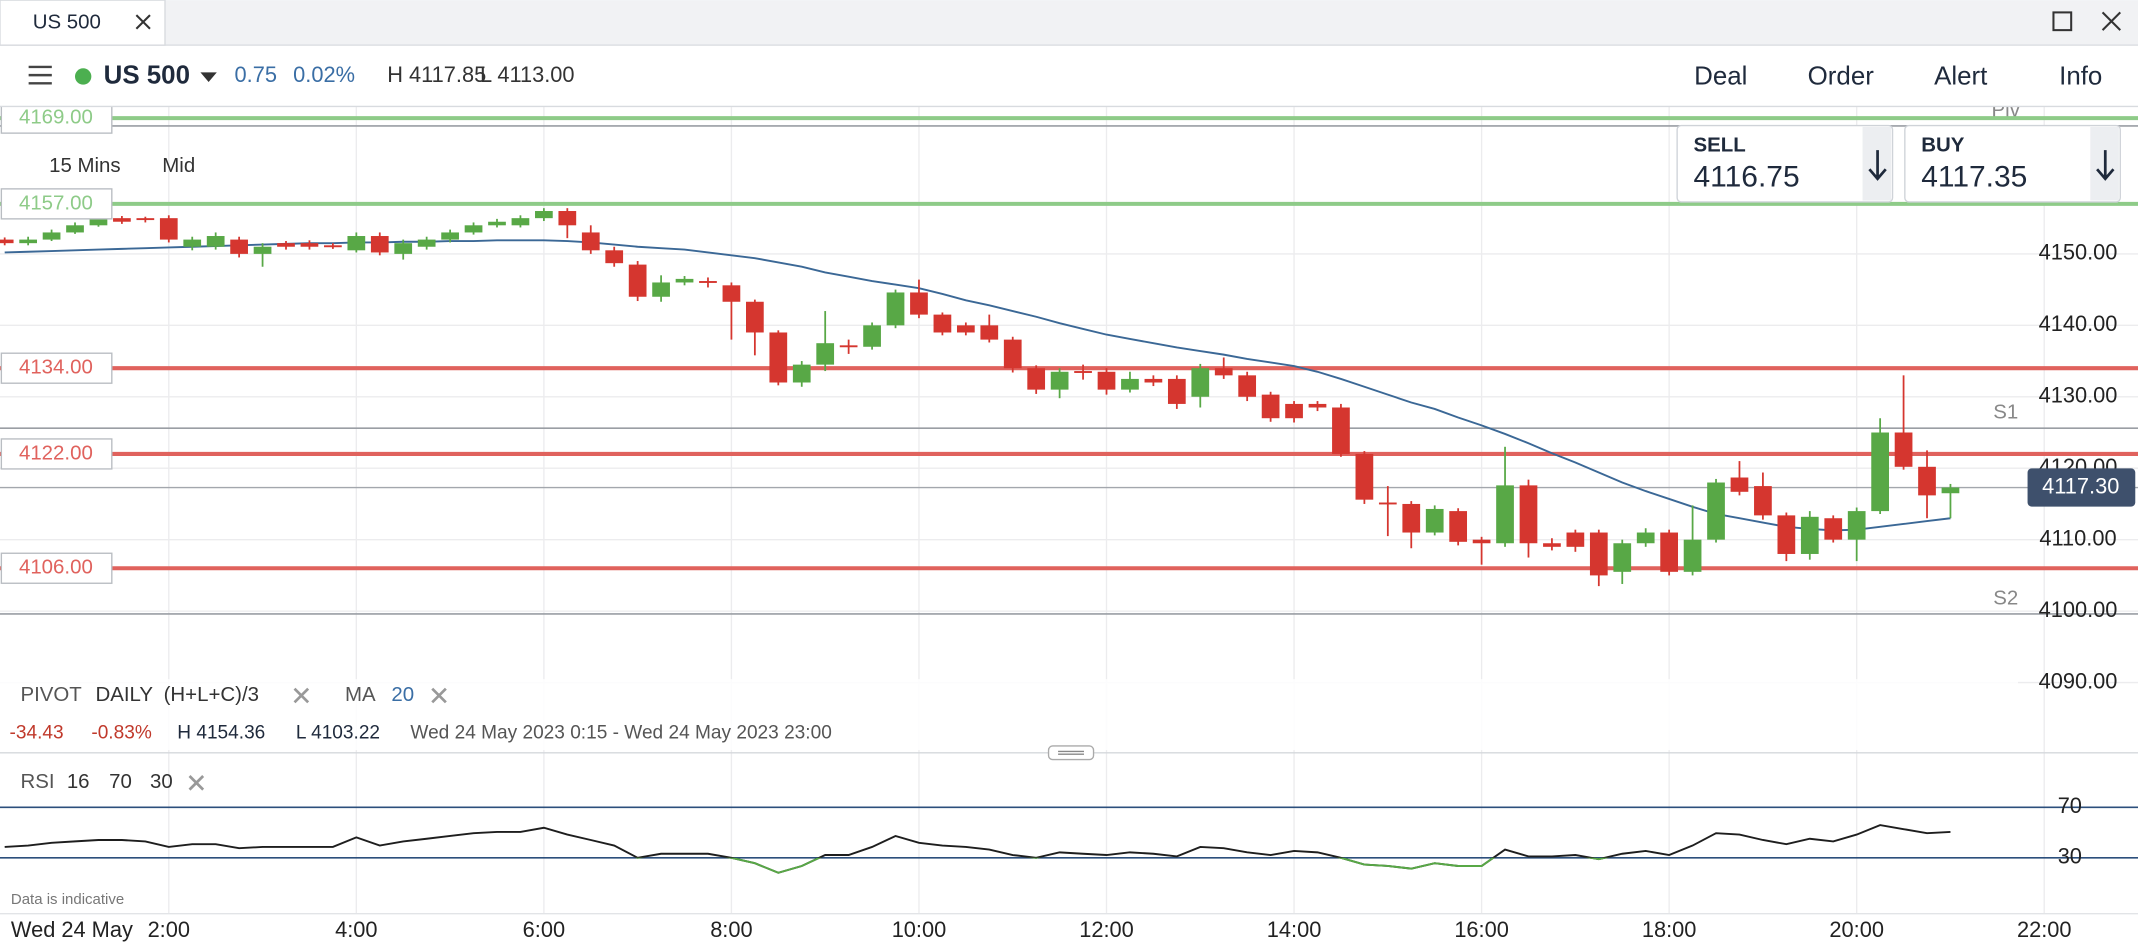 The image size is (2138, 952). What do you see at coordinates (2062, 21) in the screenshot?
I see `maximize-button` at bounding box center [2062, 21].